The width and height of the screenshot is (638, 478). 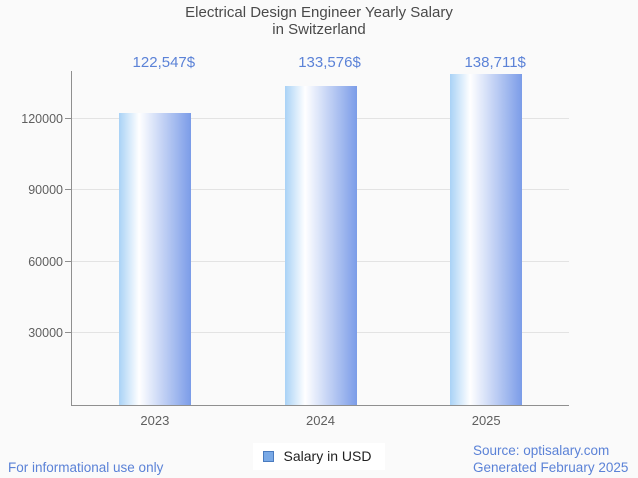 What do you see at coordinates (495, 62) in the screenshot?
I see `bar-value-label-2025: 138,711$` at bounding box center [495, 62].